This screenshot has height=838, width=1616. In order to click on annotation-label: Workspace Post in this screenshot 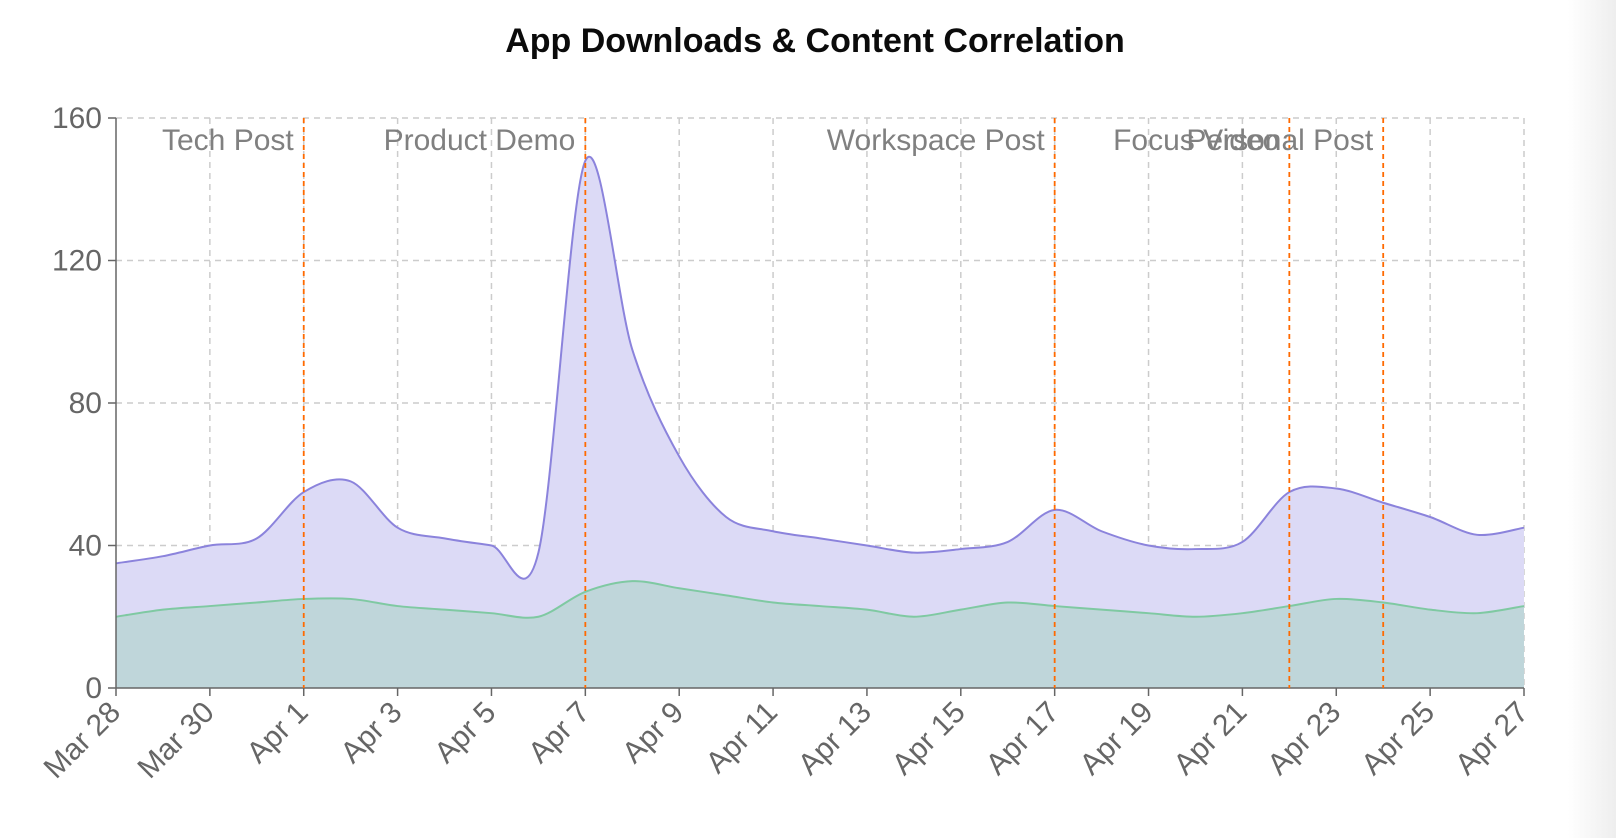, I will do `click(936, 140)`.